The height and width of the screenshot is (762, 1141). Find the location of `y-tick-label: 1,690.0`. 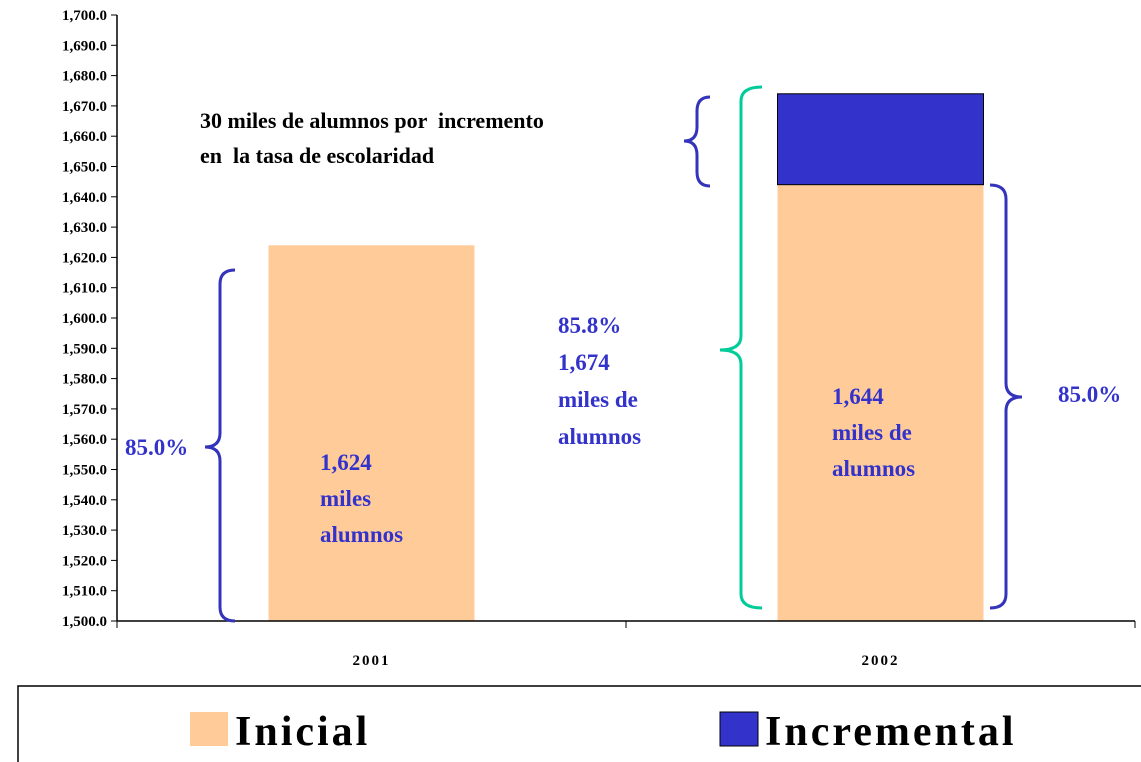

y-tick-label: 1,690.0 is located at coordinates (84, 46).